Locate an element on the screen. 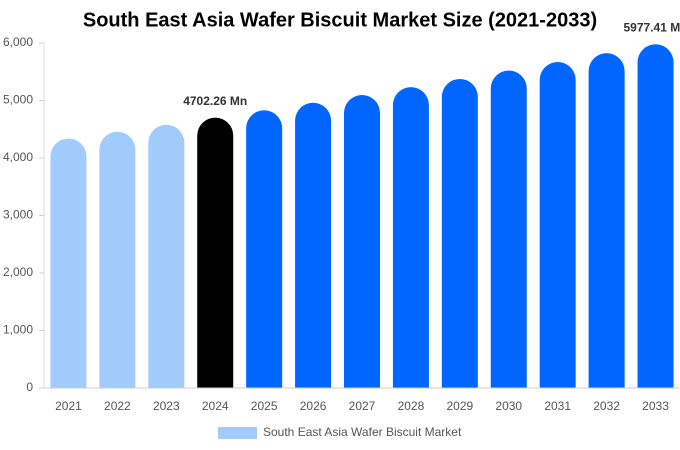 This screenshot has height=450, width=680. x-tick-label: 2025 is located at coordinates (264, 406).